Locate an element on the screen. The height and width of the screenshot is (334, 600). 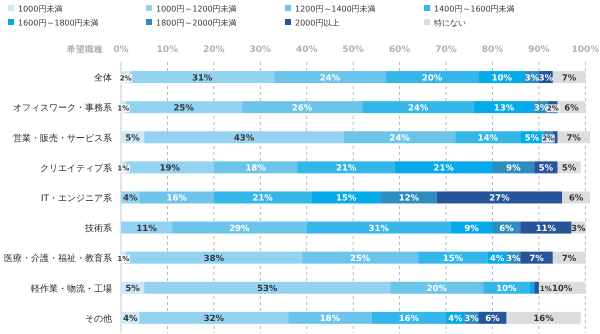
legend-item: 1800円～2000円未満 is located at coordinates (191, 23).